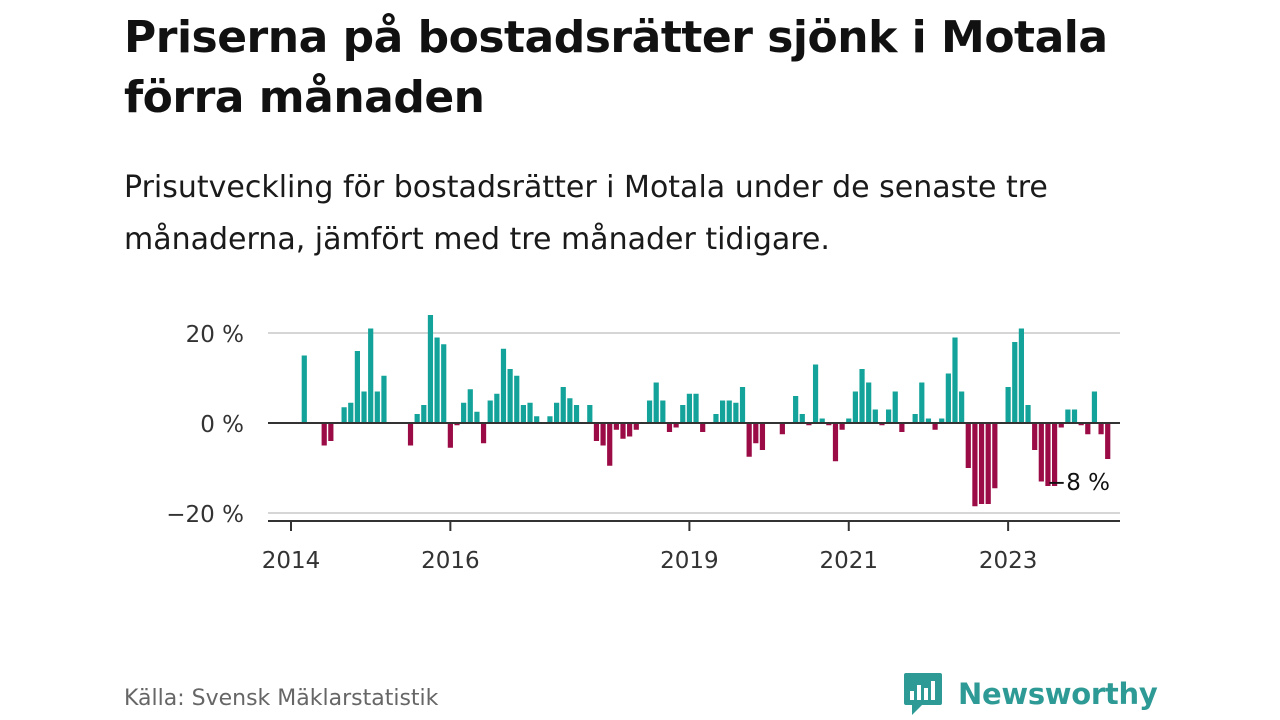  What do you see at coordinates (694, 476) in the screenshot?
I see `axes` at bounding box center [694, 476].